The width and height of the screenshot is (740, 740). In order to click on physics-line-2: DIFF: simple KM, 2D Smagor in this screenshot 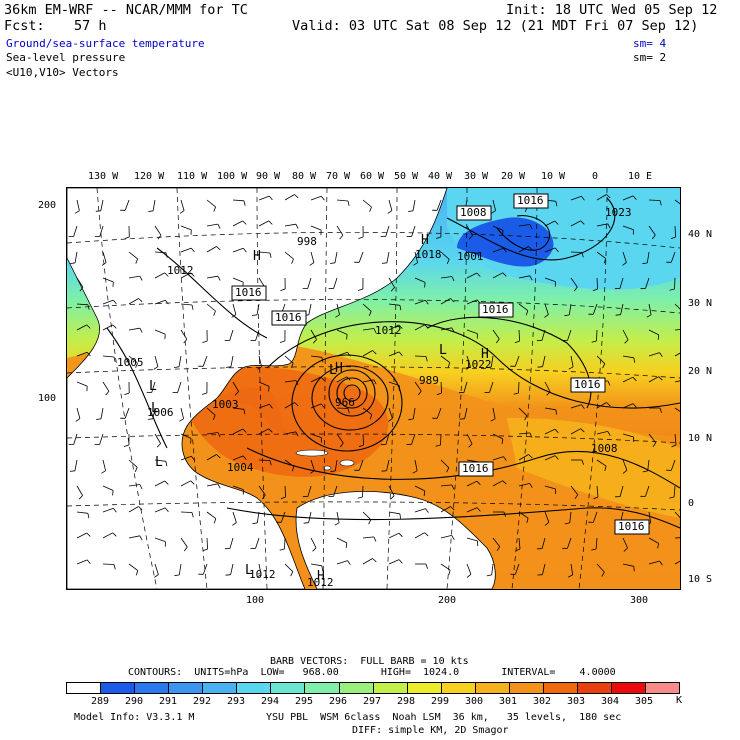, I will do `click(430, 730)`.